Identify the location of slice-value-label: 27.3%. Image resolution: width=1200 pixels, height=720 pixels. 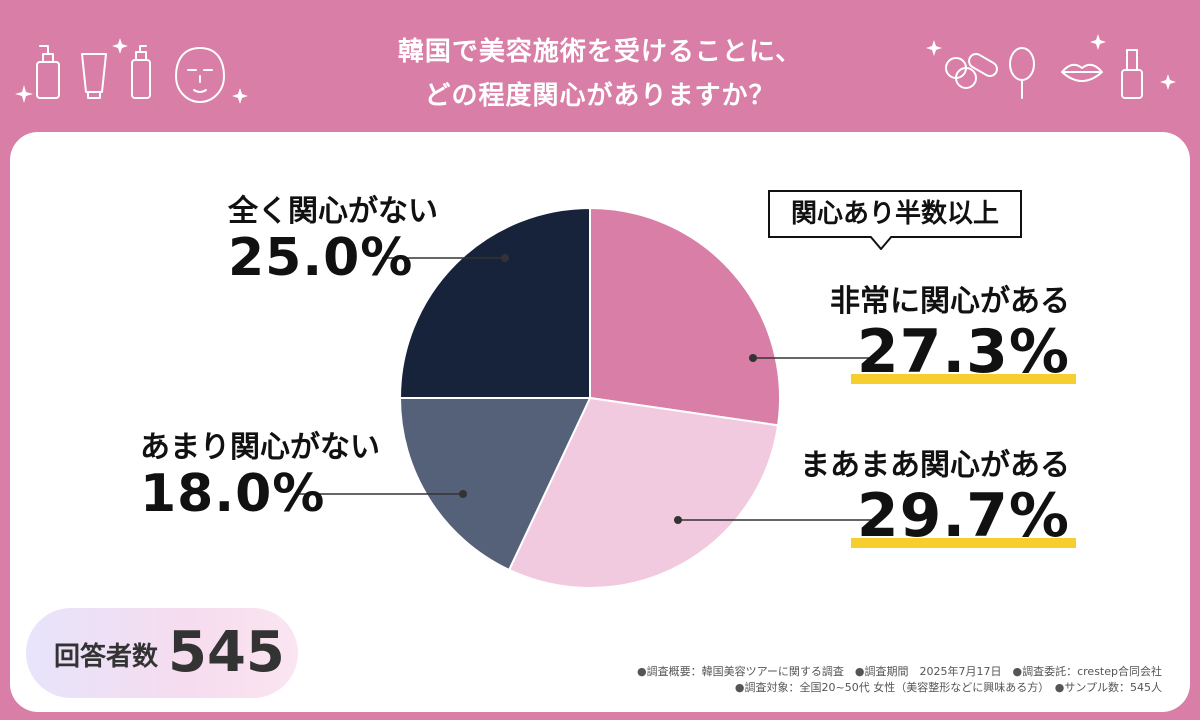
(963, 352).